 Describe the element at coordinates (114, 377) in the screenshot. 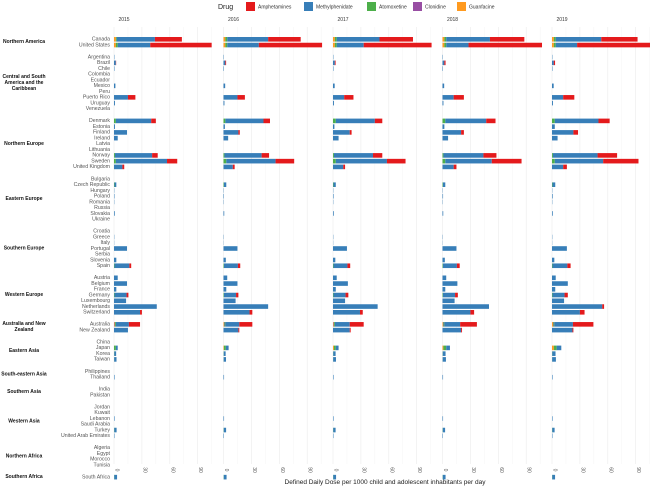

I see `bar-thailand-2015-methylphenidate` at that location.